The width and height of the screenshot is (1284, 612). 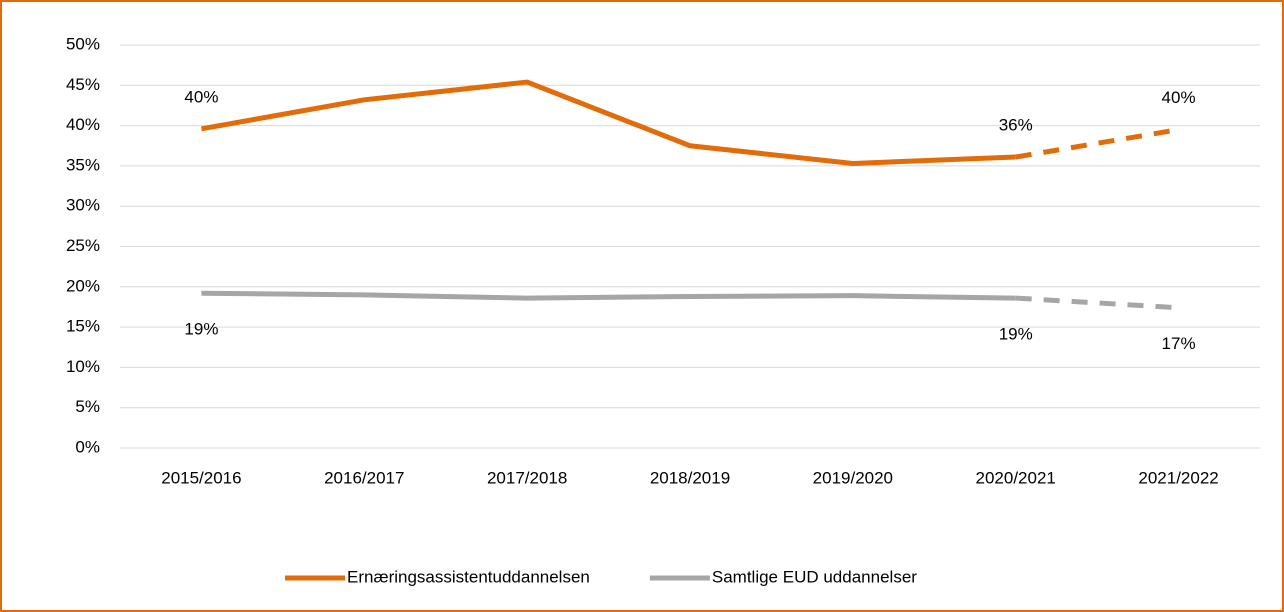 I want to click on x-tick-label: 2019/2020, so click(x=853, y=477).